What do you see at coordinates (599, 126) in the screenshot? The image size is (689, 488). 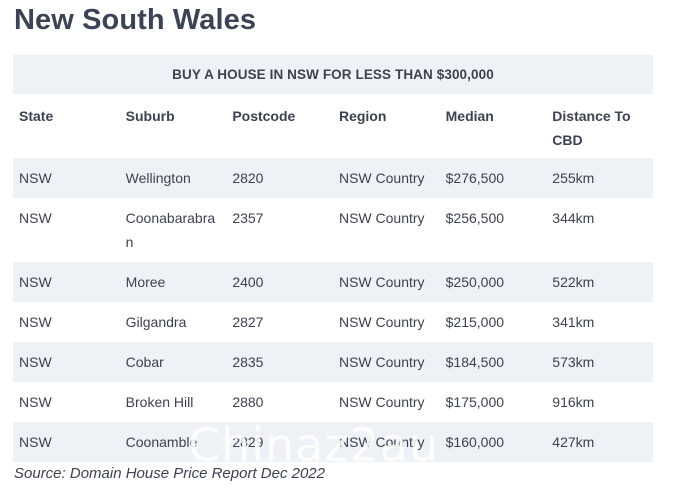 I see `column-header-distance: Distance To CBD` at bounding box center [599, 126].